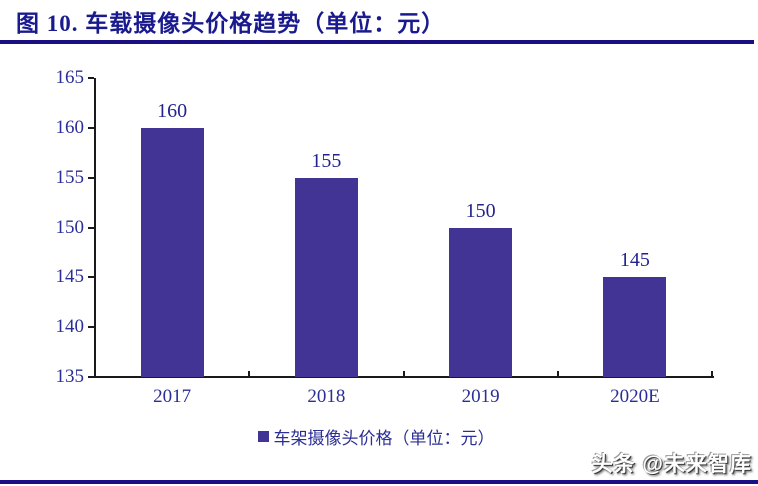  Describe the element at coordinates (326, 396) in the screenshot. I see `x-axis-tick-label: 2018` at that location.